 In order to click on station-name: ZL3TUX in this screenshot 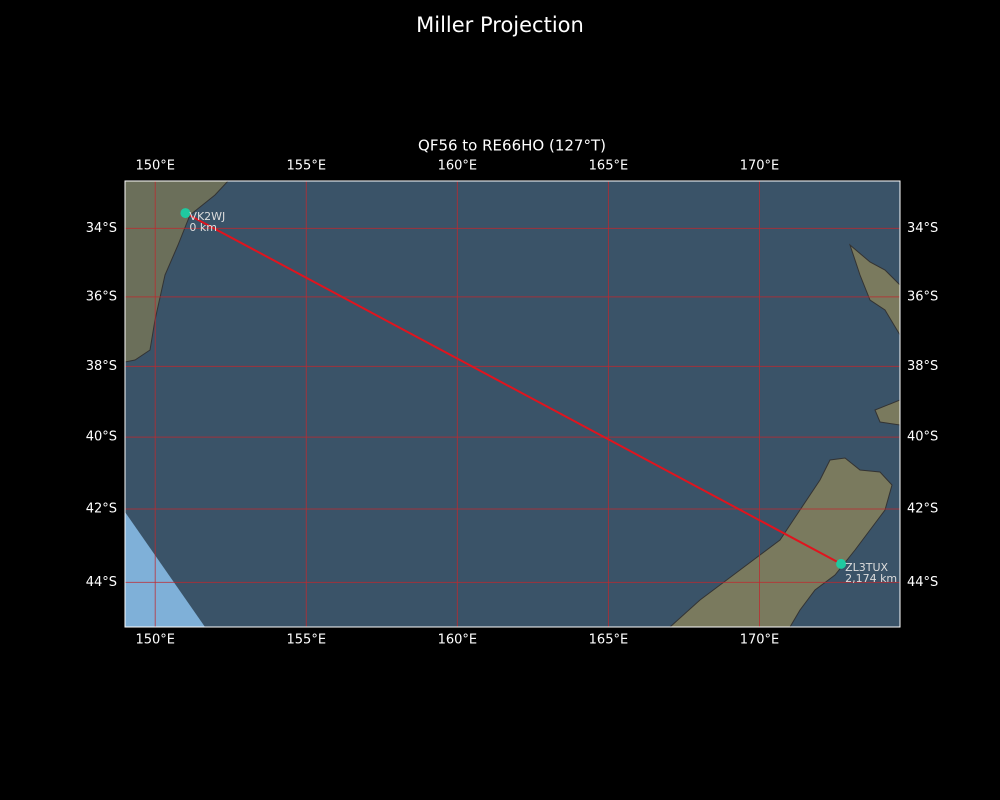, I will do `click(866, 567)`.